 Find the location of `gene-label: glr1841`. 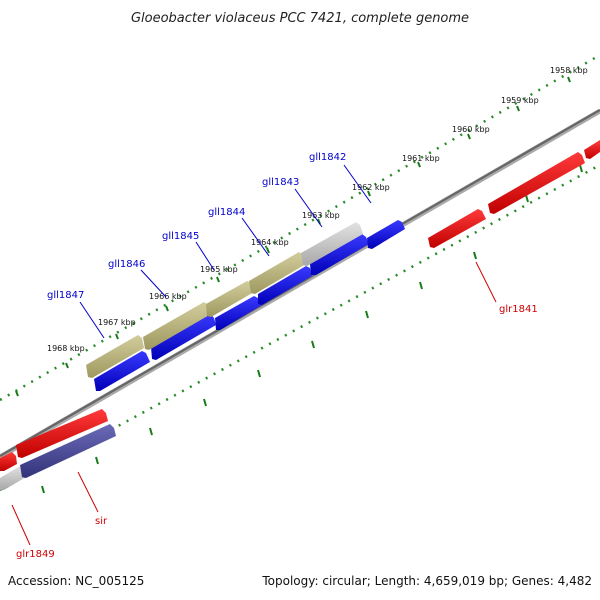

gene-label: glr1841 is located at coordinates (518, 309).